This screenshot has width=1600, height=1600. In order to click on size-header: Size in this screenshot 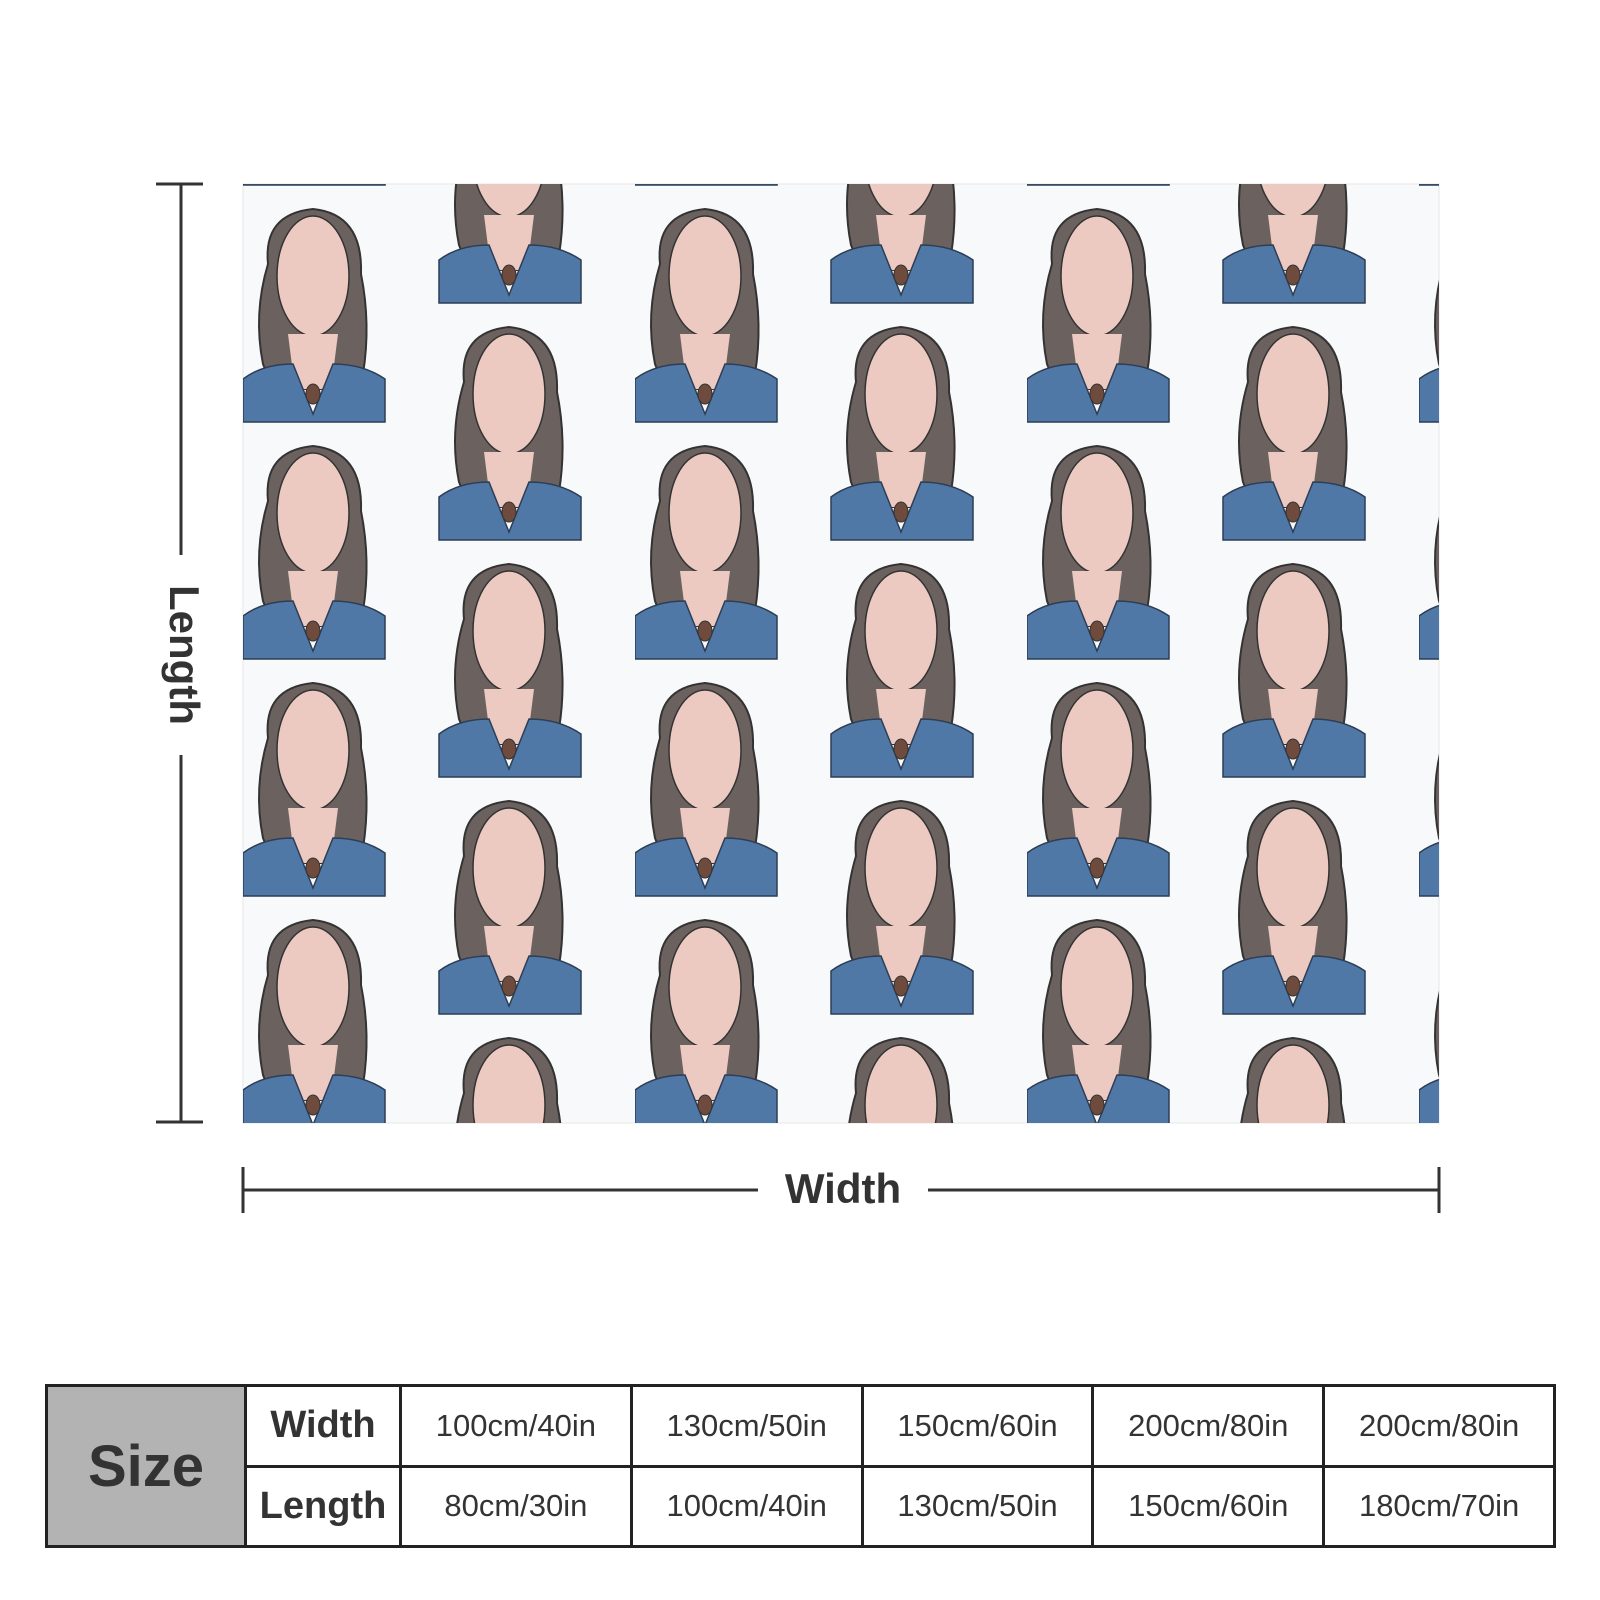, I will do `click(146, 1466)`.